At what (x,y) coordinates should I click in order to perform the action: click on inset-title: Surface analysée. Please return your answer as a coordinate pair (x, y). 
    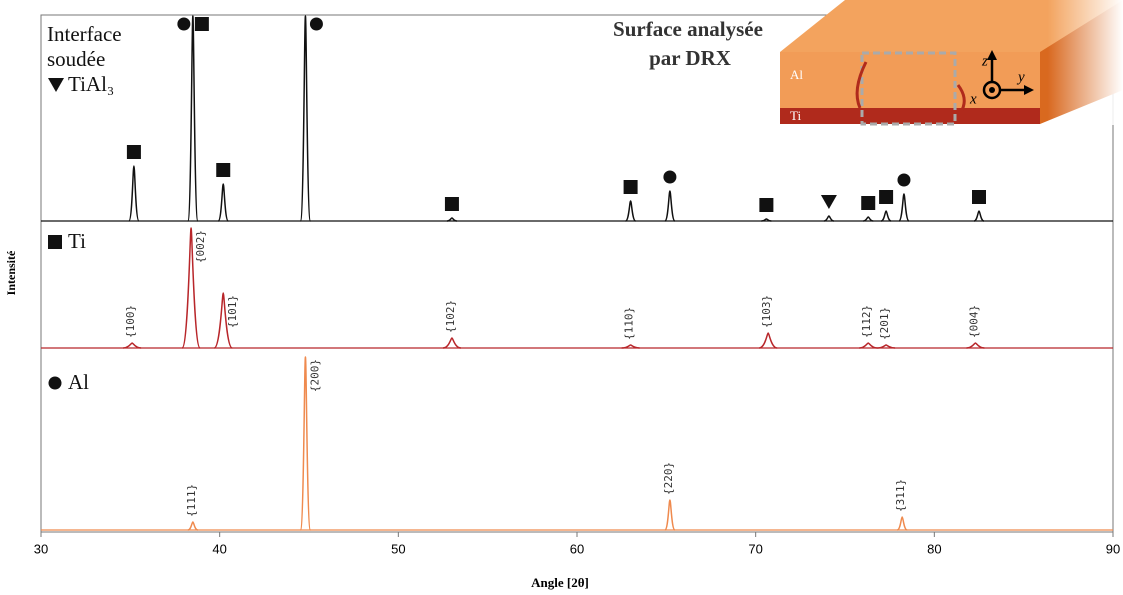
    Looking at the image, I should click on (688, 29).